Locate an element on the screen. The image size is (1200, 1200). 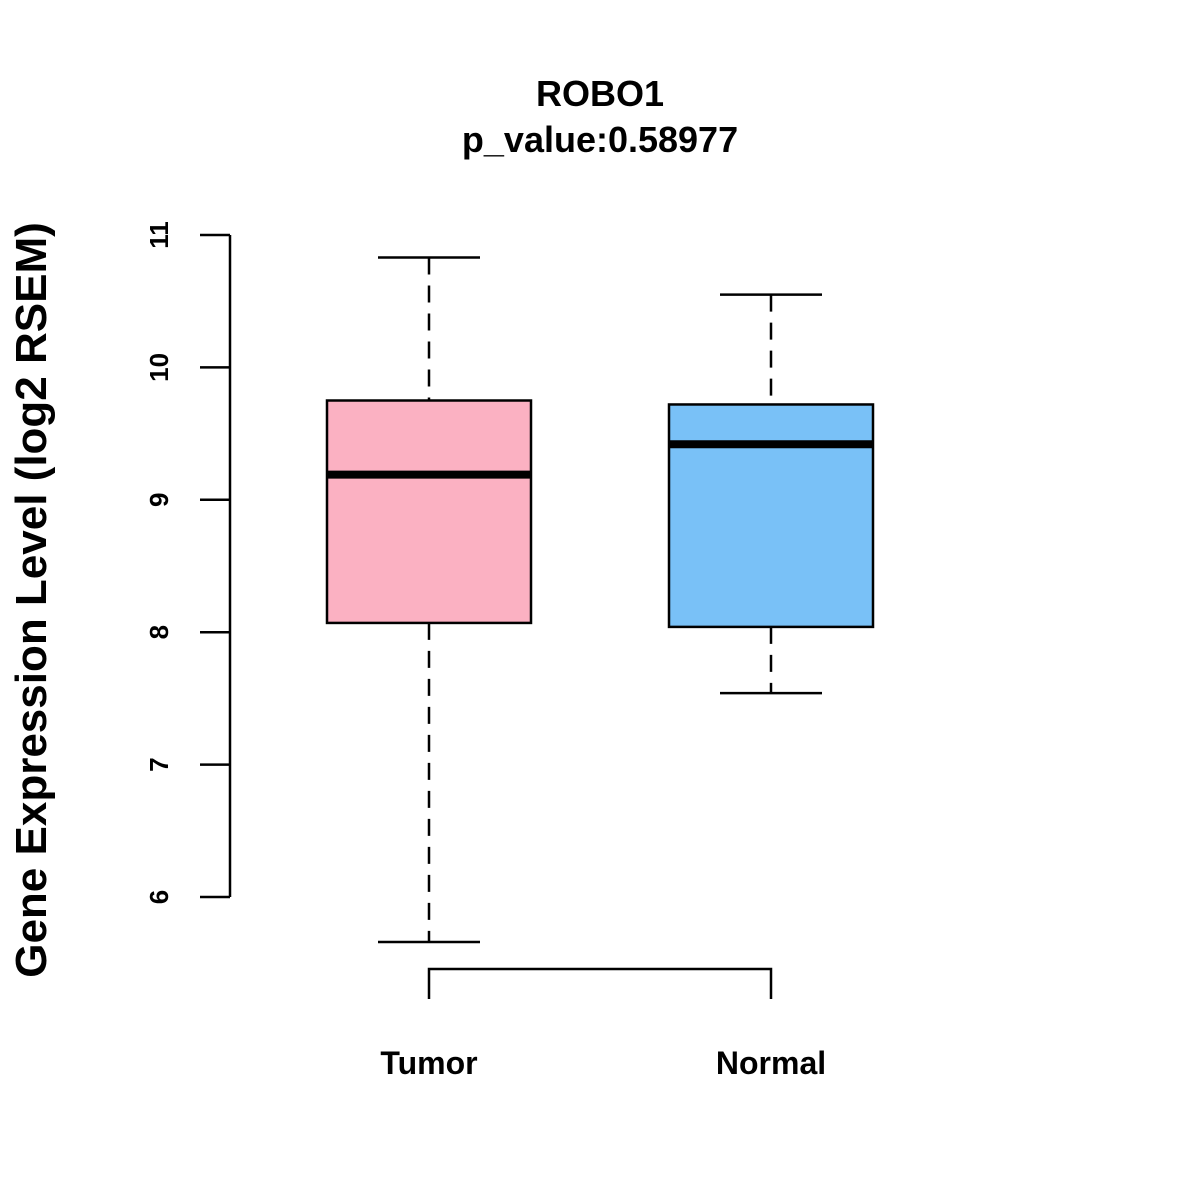
category-labels: Tumor Normal is located at coordinates (603, 1063).